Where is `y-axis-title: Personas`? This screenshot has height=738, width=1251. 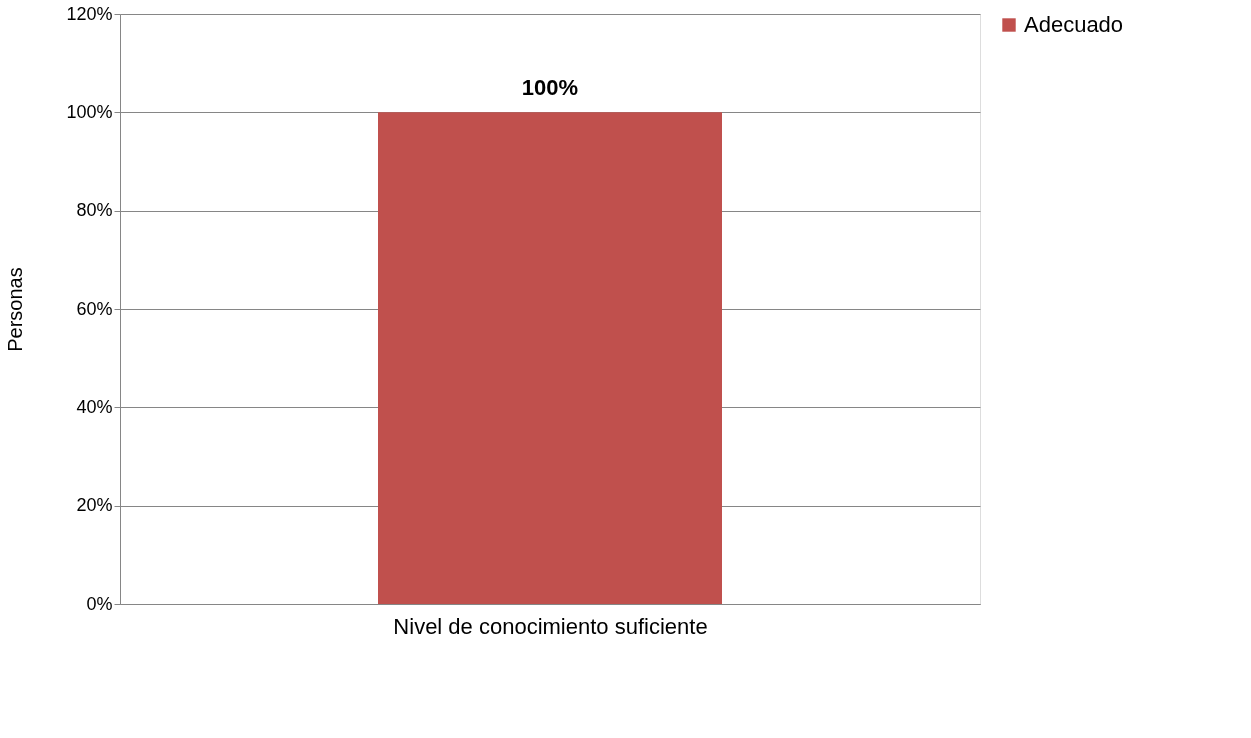 y-axis-title: Personas is located at coordinates (15, 309).